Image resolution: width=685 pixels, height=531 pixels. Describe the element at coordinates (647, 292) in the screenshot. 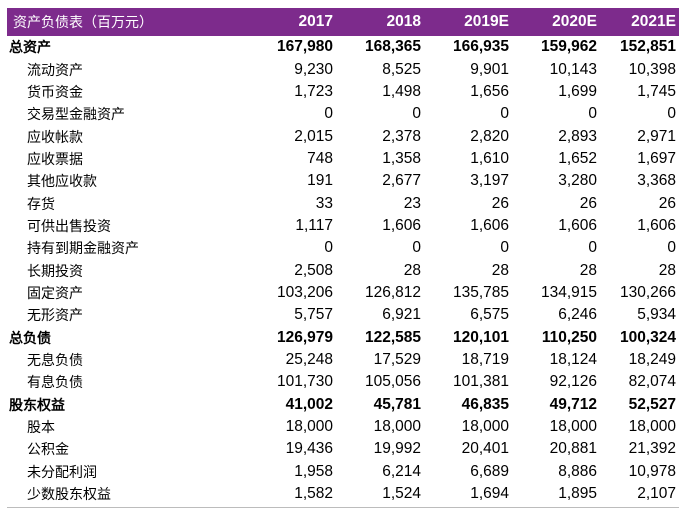

I see `table-cell: 130,266` at that location.